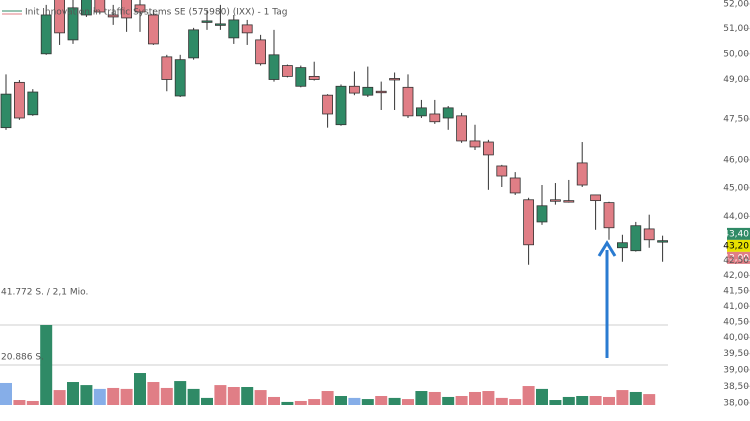 The image size is (750, 421). What do you see at coordinates (736, 261) in the screenshot?
I see `y-tick-label: 42,50` at bounding box center [736, 261].